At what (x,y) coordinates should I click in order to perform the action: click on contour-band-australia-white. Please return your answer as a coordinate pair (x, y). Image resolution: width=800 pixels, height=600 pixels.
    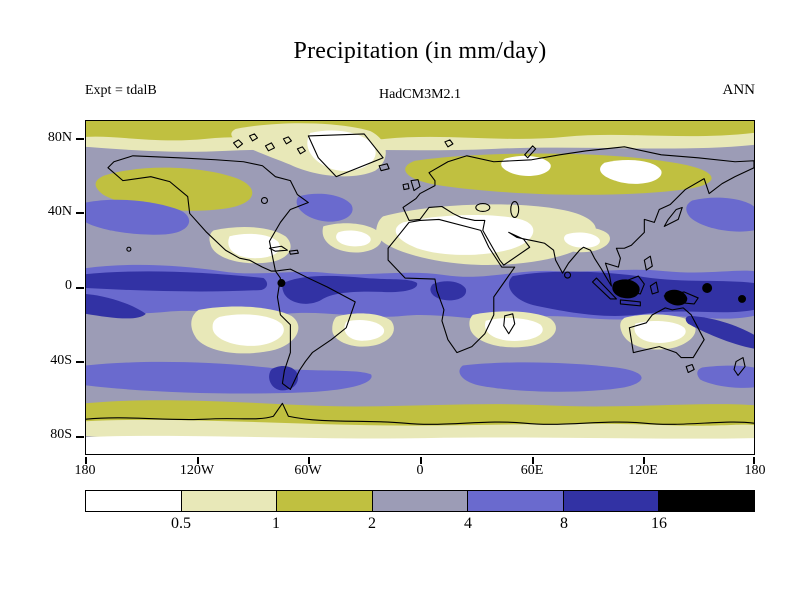
    Looking at the image, I should click on (660, 332).